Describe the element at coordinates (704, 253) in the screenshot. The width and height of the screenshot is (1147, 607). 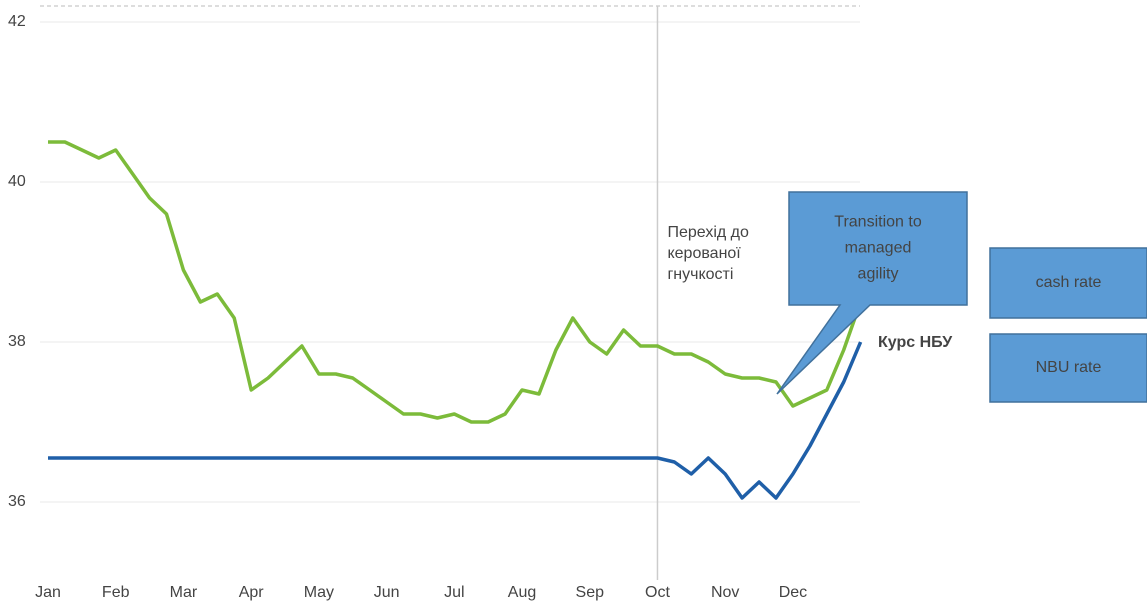
I see `event-label: керованої` at that location.